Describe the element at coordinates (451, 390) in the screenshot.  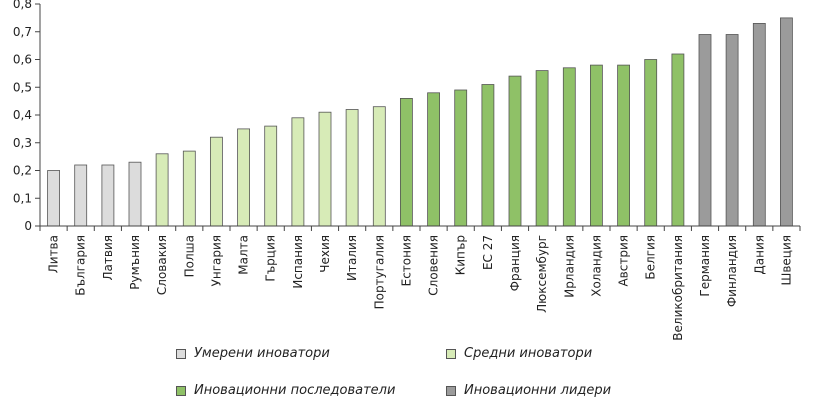
I see `legend-swatch-leaders` at that location.